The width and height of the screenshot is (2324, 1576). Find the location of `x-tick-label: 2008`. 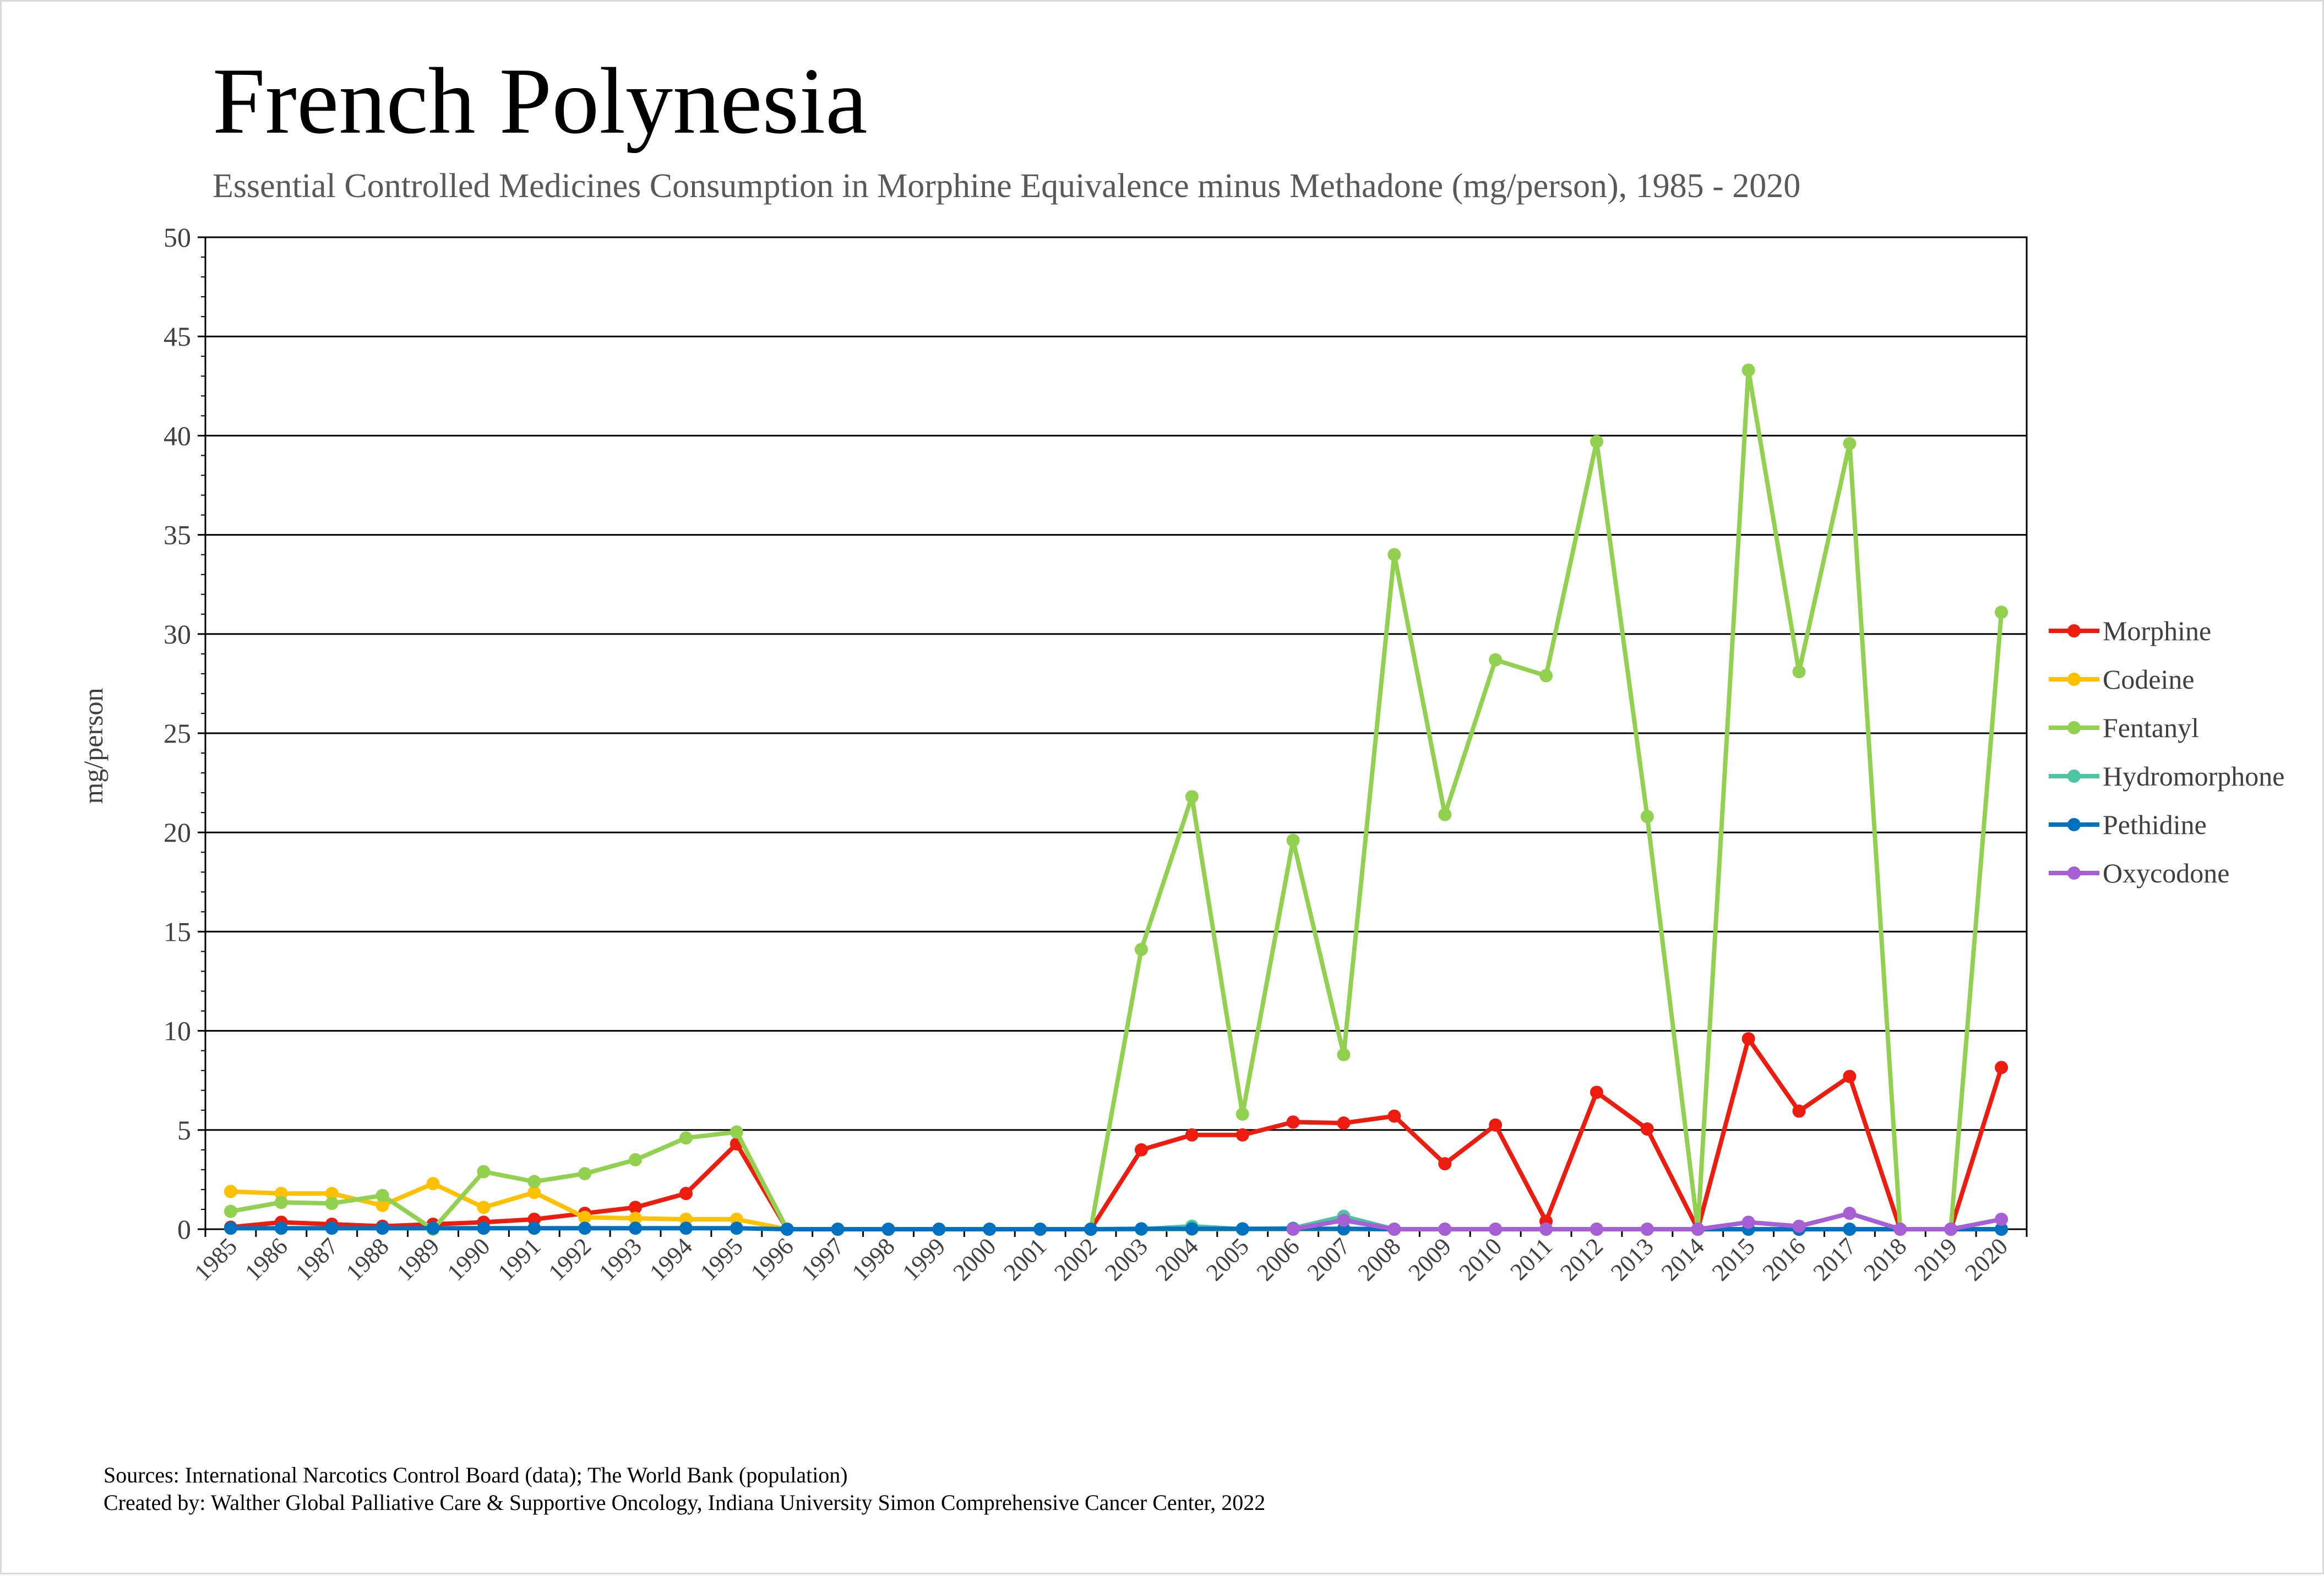

x-tick-label: 2008 is located at coordinates (1379, 1259).